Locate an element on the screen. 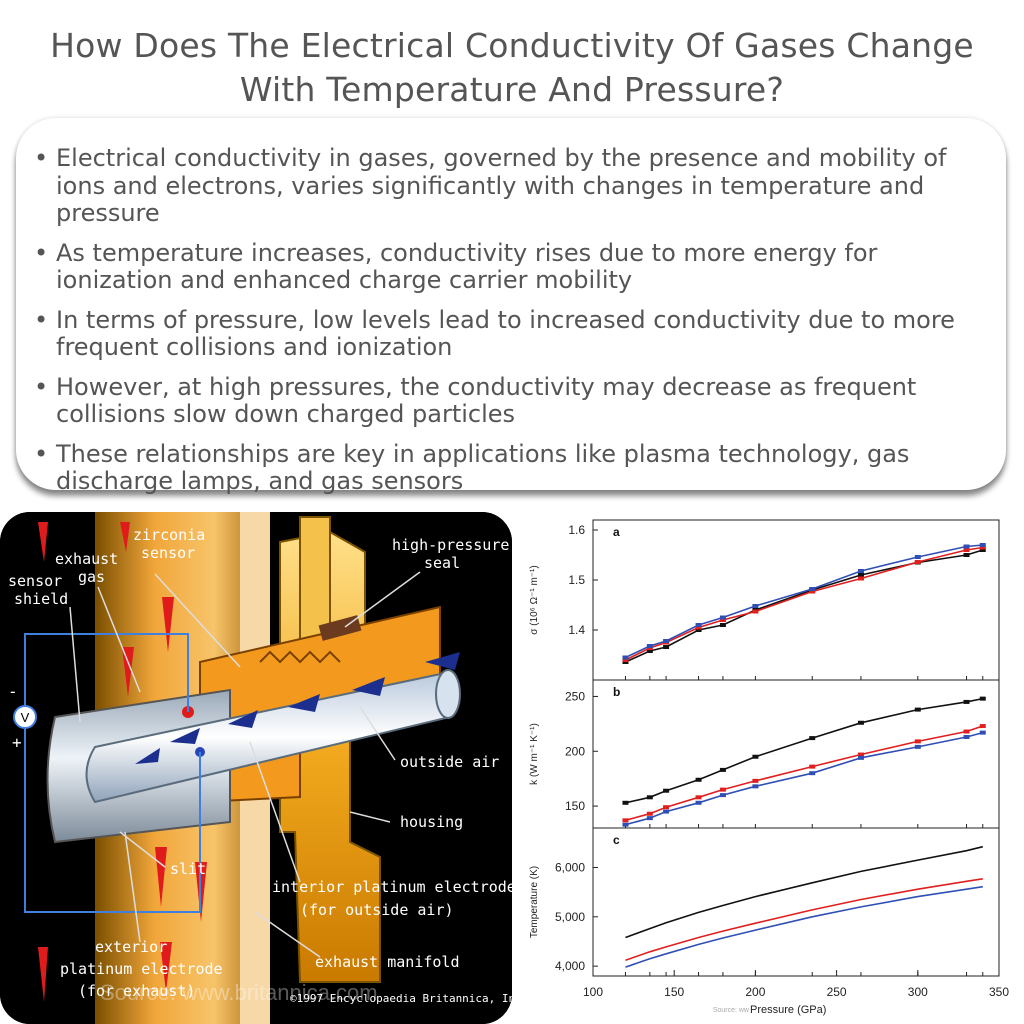  y-axis-label: Temperature (K) is located at coordinates (534, 902).